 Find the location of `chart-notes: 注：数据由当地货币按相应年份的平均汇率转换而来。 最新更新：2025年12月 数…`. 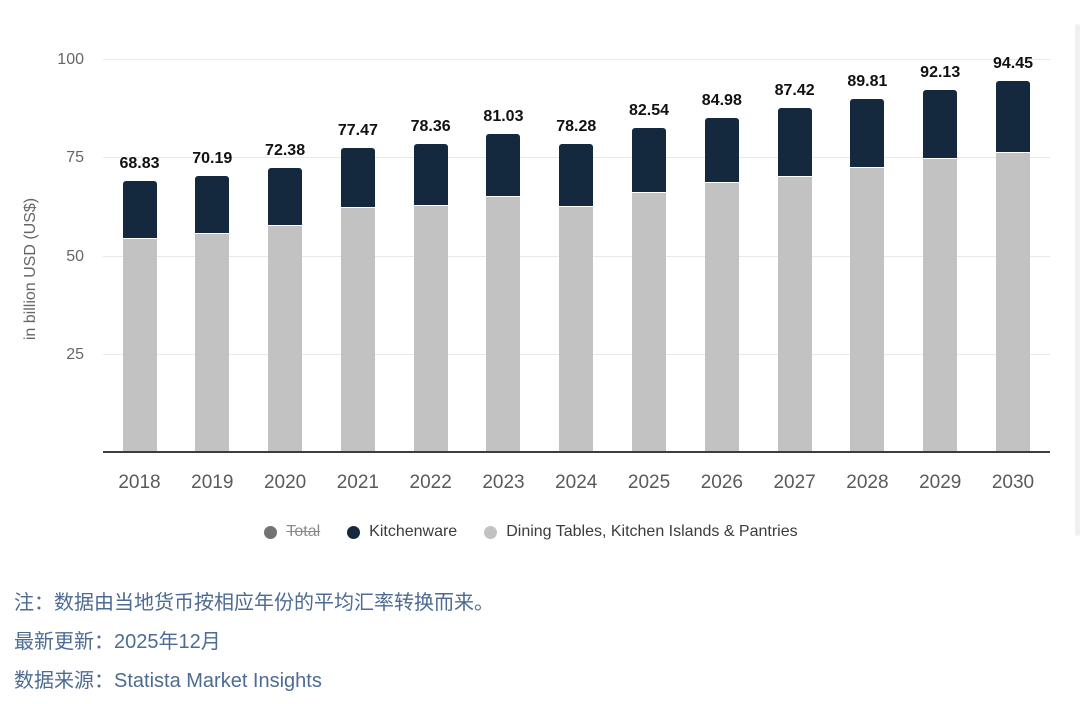

chart-notes: 注：数据由当地货币按相应年份的平均汇率转换而来。 最新更新：2025年12月 数… is located at coordinates (254, 642).